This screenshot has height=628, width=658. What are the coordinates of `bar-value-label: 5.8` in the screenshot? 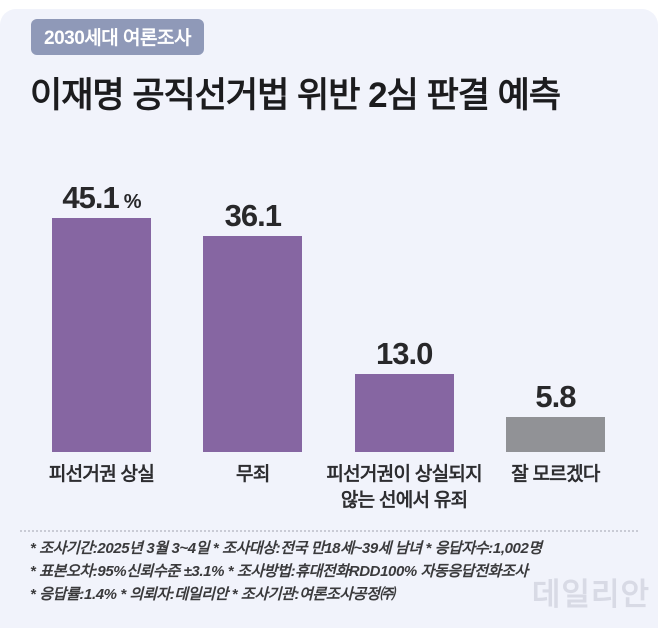 It's located at (555, 396).